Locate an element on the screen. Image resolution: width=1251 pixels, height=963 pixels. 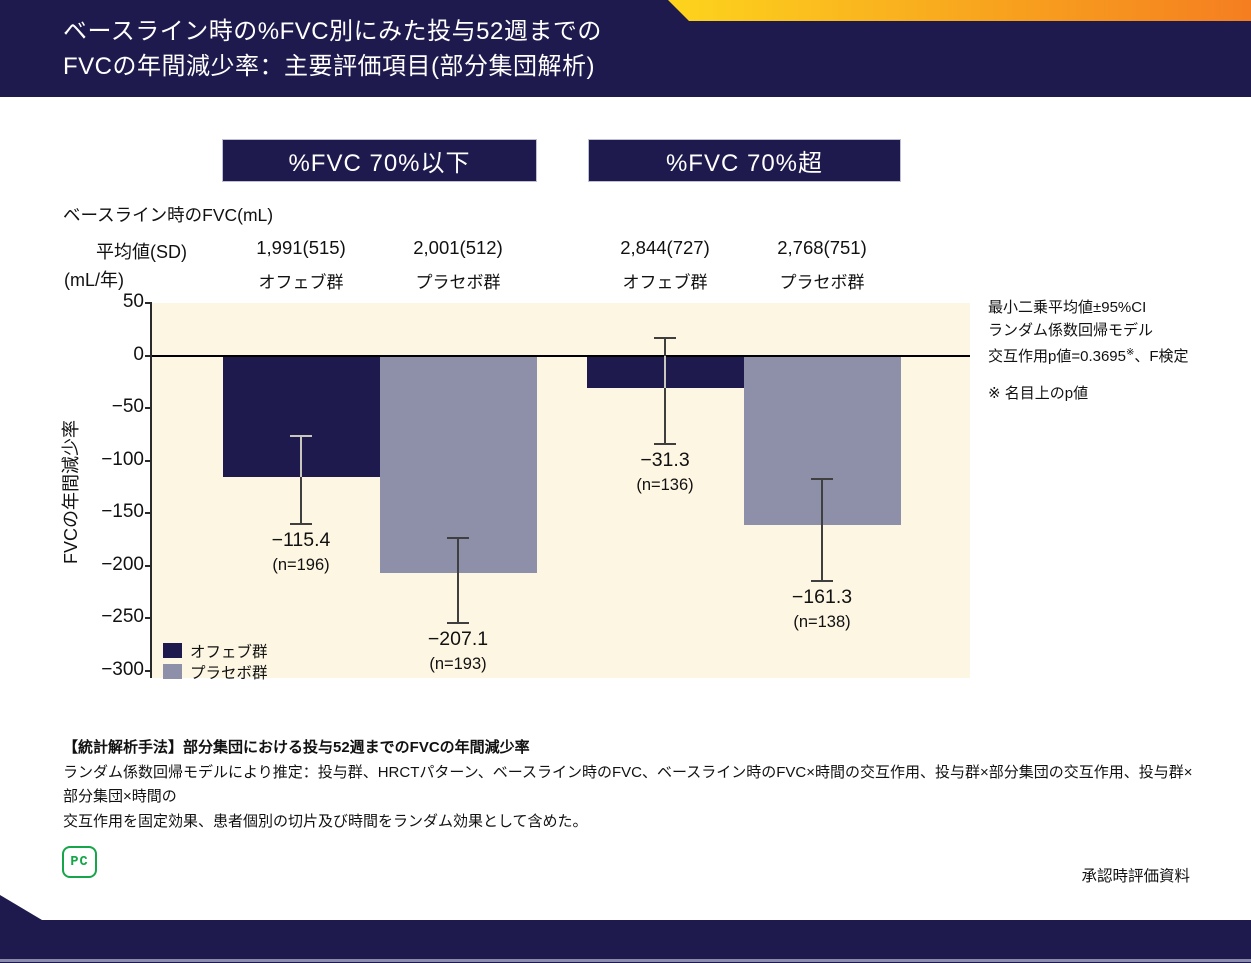
pc-logo: PC is located at coordinates (79, 862).